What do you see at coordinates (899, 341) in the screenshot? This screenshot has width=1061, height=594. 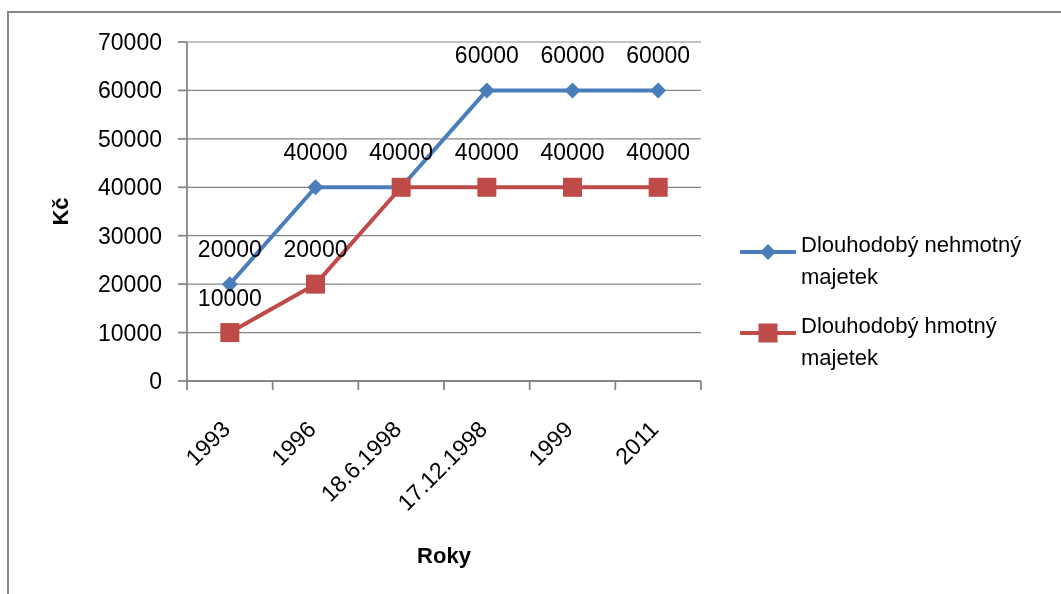 I see `legend-label: Dlouhodobý hmotný majetek` at bounding box center [899, 341].